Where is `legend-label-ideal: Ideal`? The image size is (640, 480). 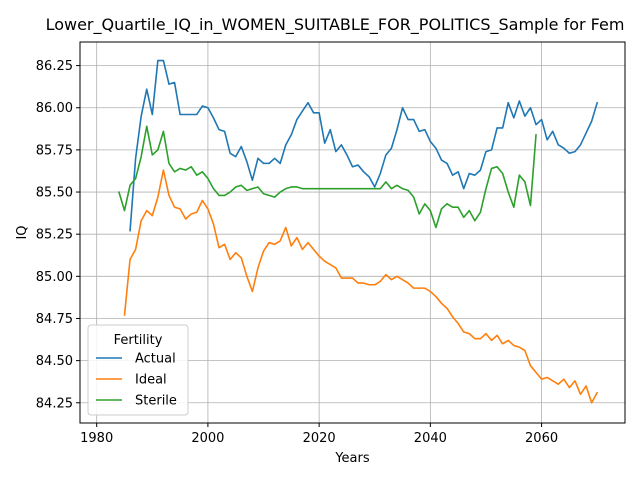 legend-label-ideal: Ideal is located at coordinates (151, 380).